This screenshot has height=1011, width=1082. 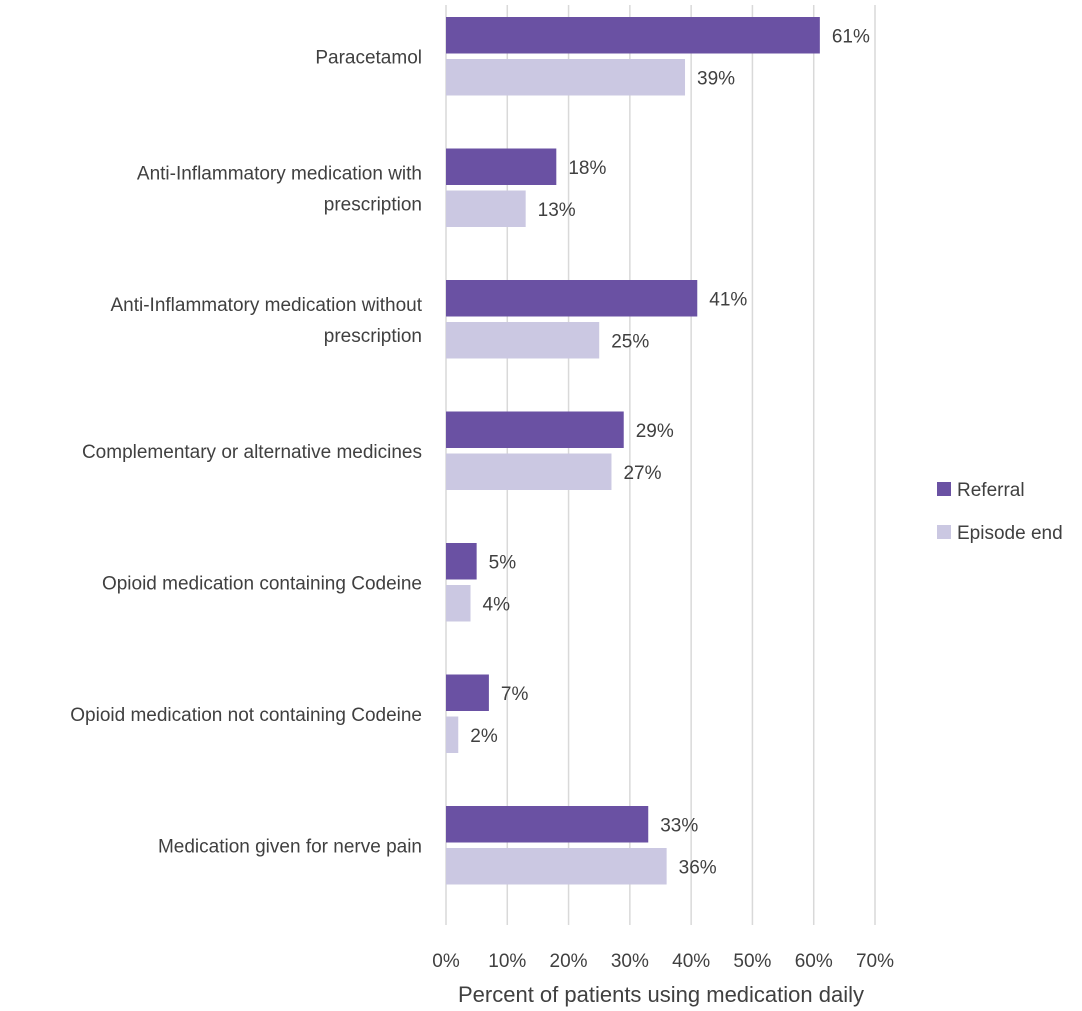 I want to click on data-label: 4%, so click(x=497, y=604).